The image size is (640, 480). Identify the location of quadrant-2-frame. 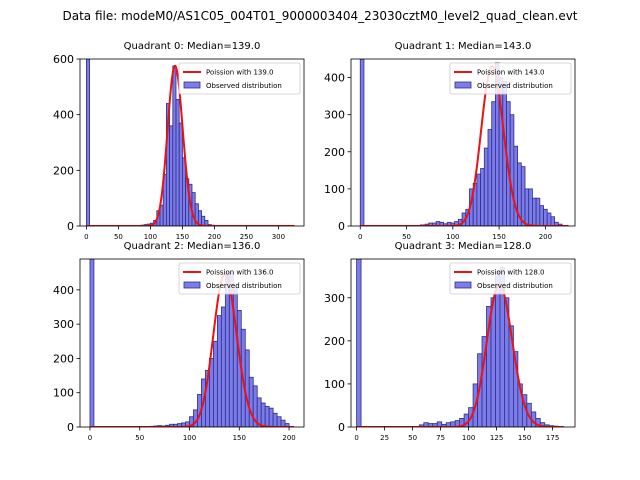
(192, 343).